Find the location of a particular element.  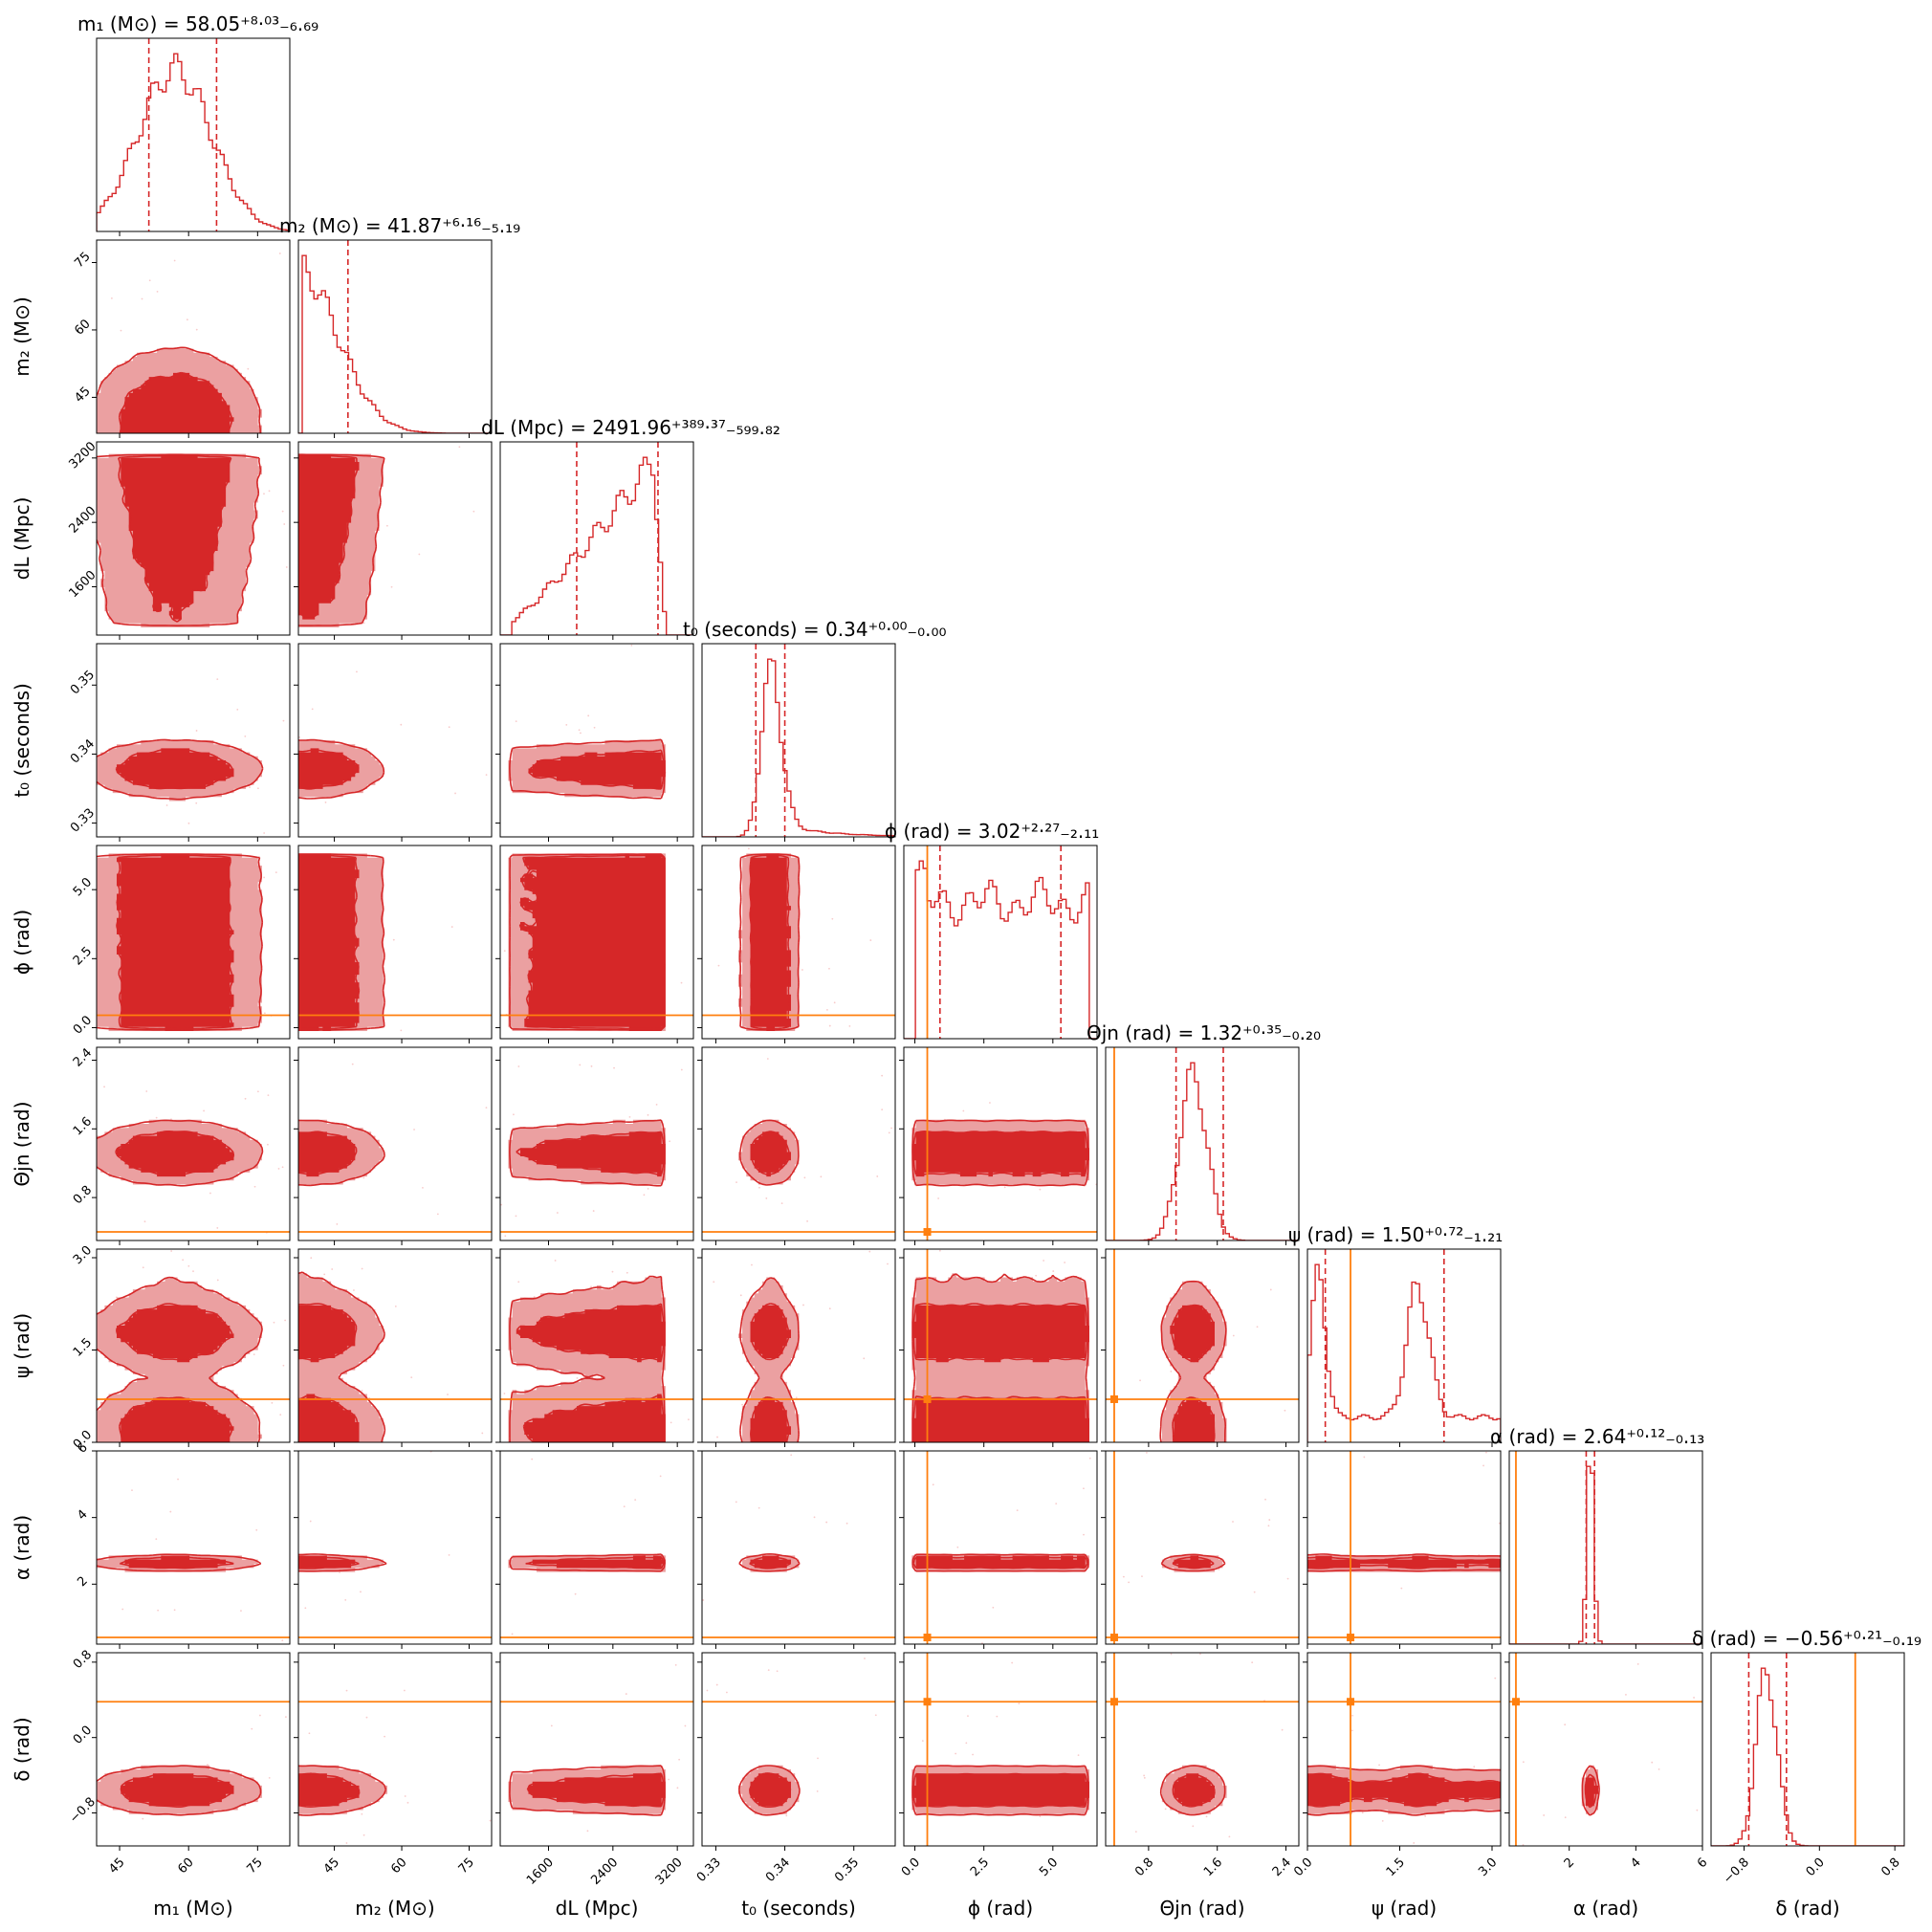

panel-t0-theta is located at coordinates (796, 1145).